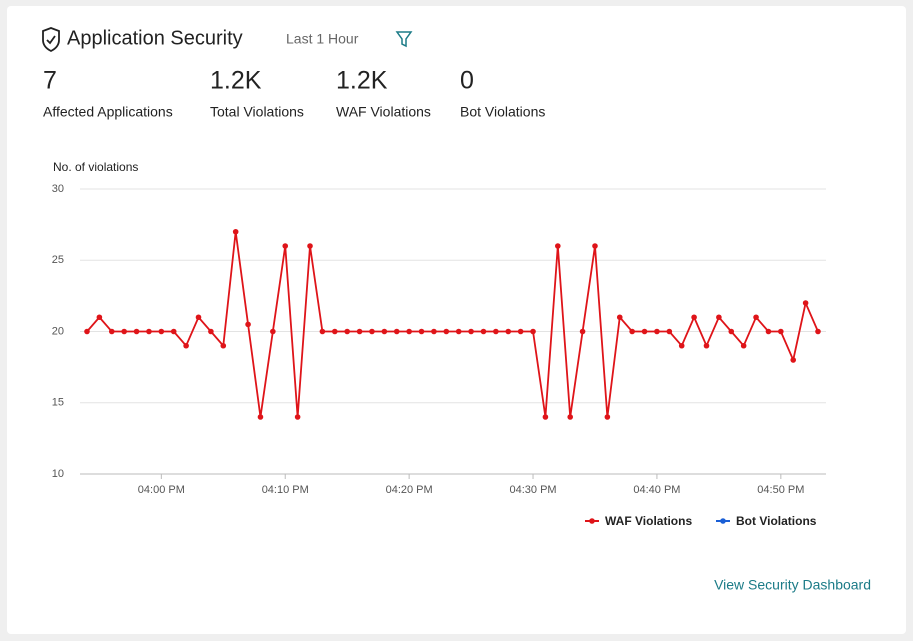  What do you see at coordinates (257, 112) in the screenshot?
I see `stat-label: Total Violations` at bounding box center [257, 112].